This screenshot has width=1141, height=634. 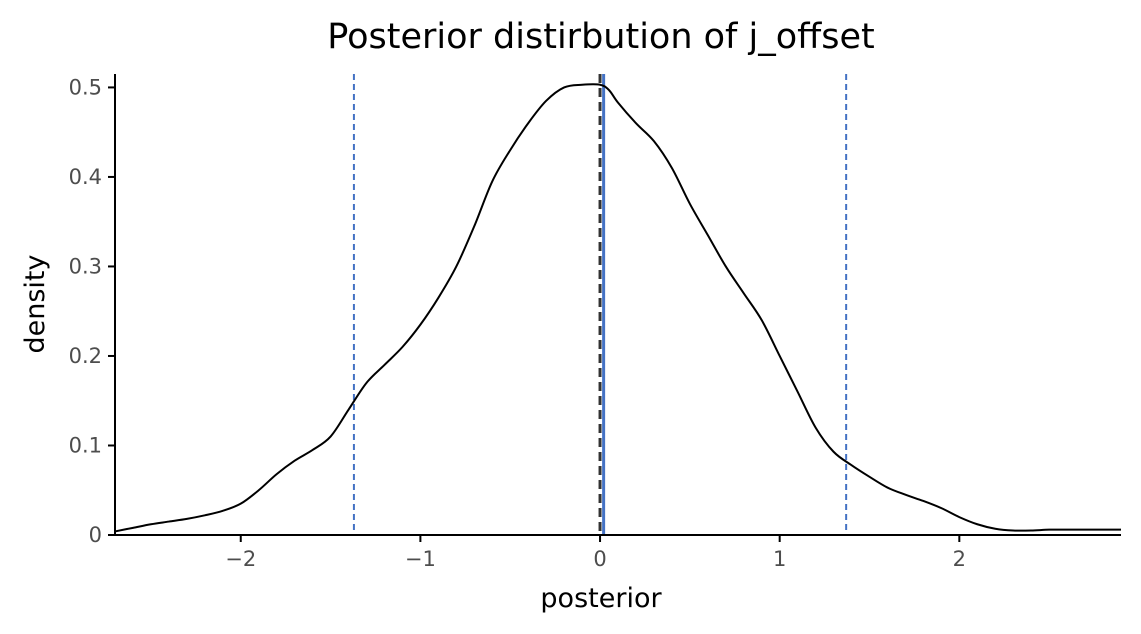 What do you see at coordinates (92, 311) in the screenshot?
I see `y-axis-ticks: 0 0.1 0.2 0.3 0.4 0.5` at bounding box center [92, 311].